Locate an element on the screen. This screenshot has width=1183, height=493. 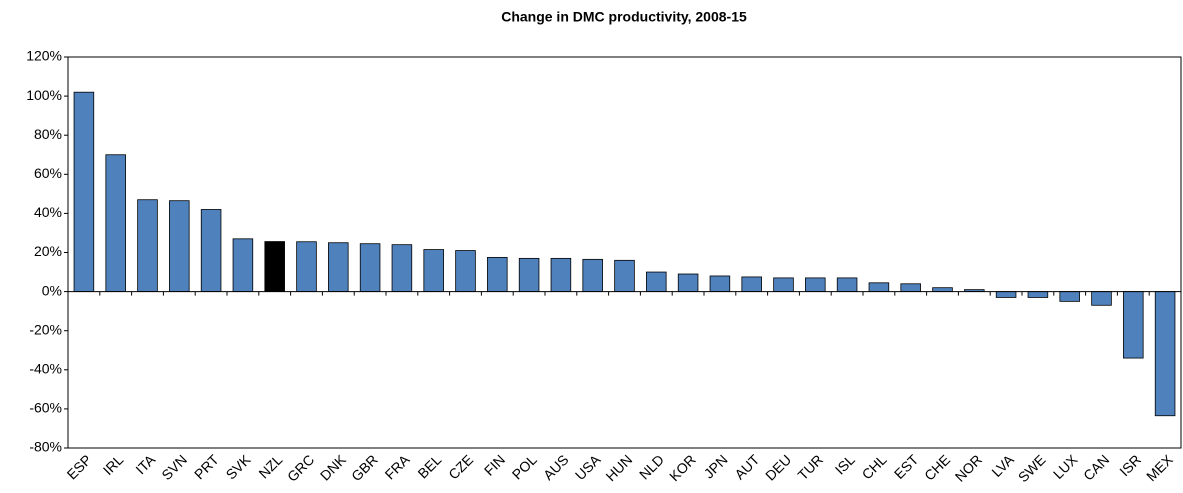
y-tick-label: -80% is located at coordinates (45, 447).